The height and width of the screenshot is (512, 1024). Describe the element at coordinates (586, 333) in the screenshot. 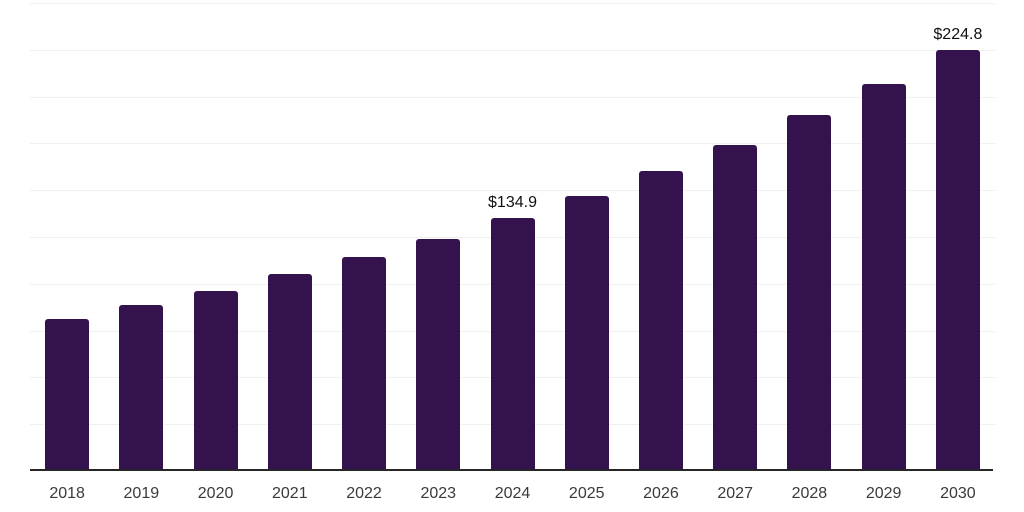

I see `bar-2025` at that location.